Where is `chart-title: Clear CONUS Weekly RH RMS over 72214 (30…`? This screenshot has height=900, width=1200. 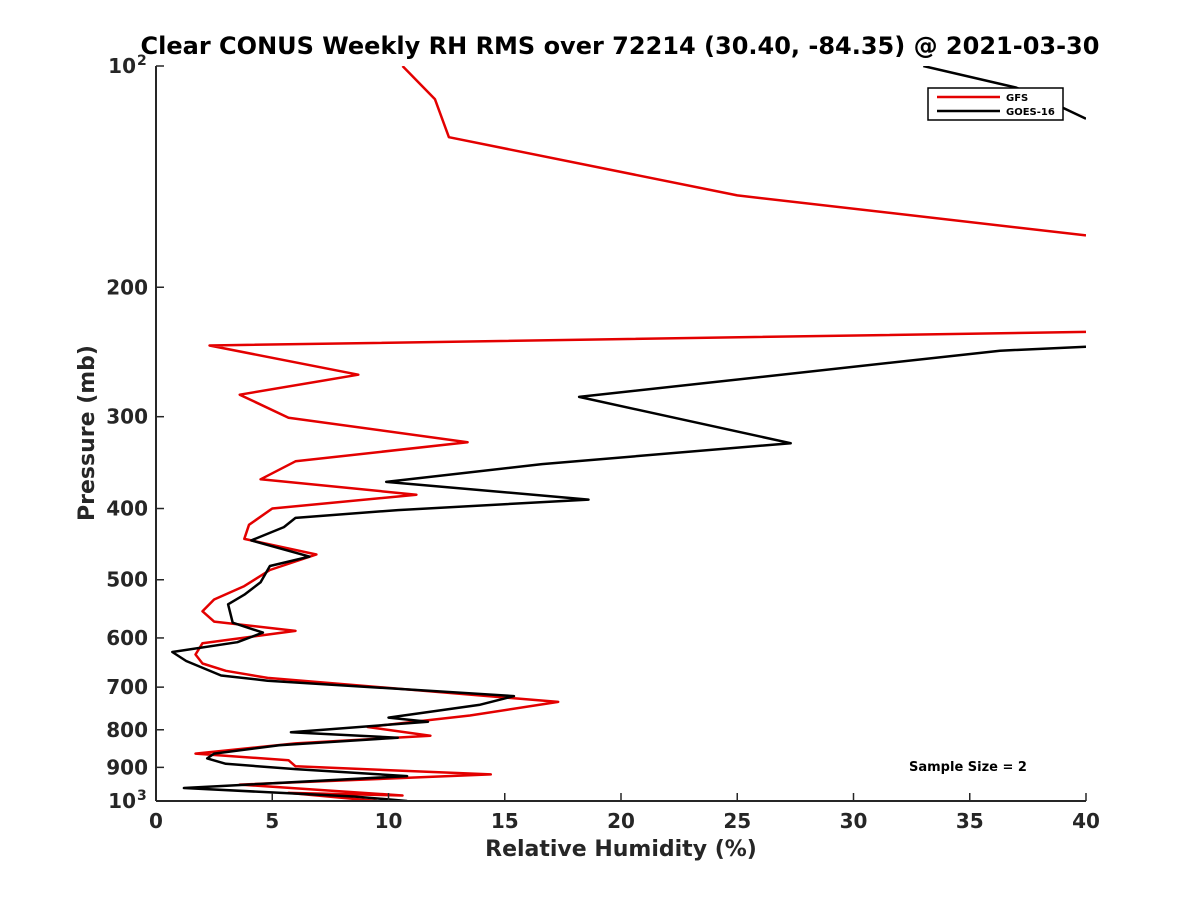
chart-title: Clear CONUS Weekly RH RMS over 72214 (30… is located at coordinates (620, 46).